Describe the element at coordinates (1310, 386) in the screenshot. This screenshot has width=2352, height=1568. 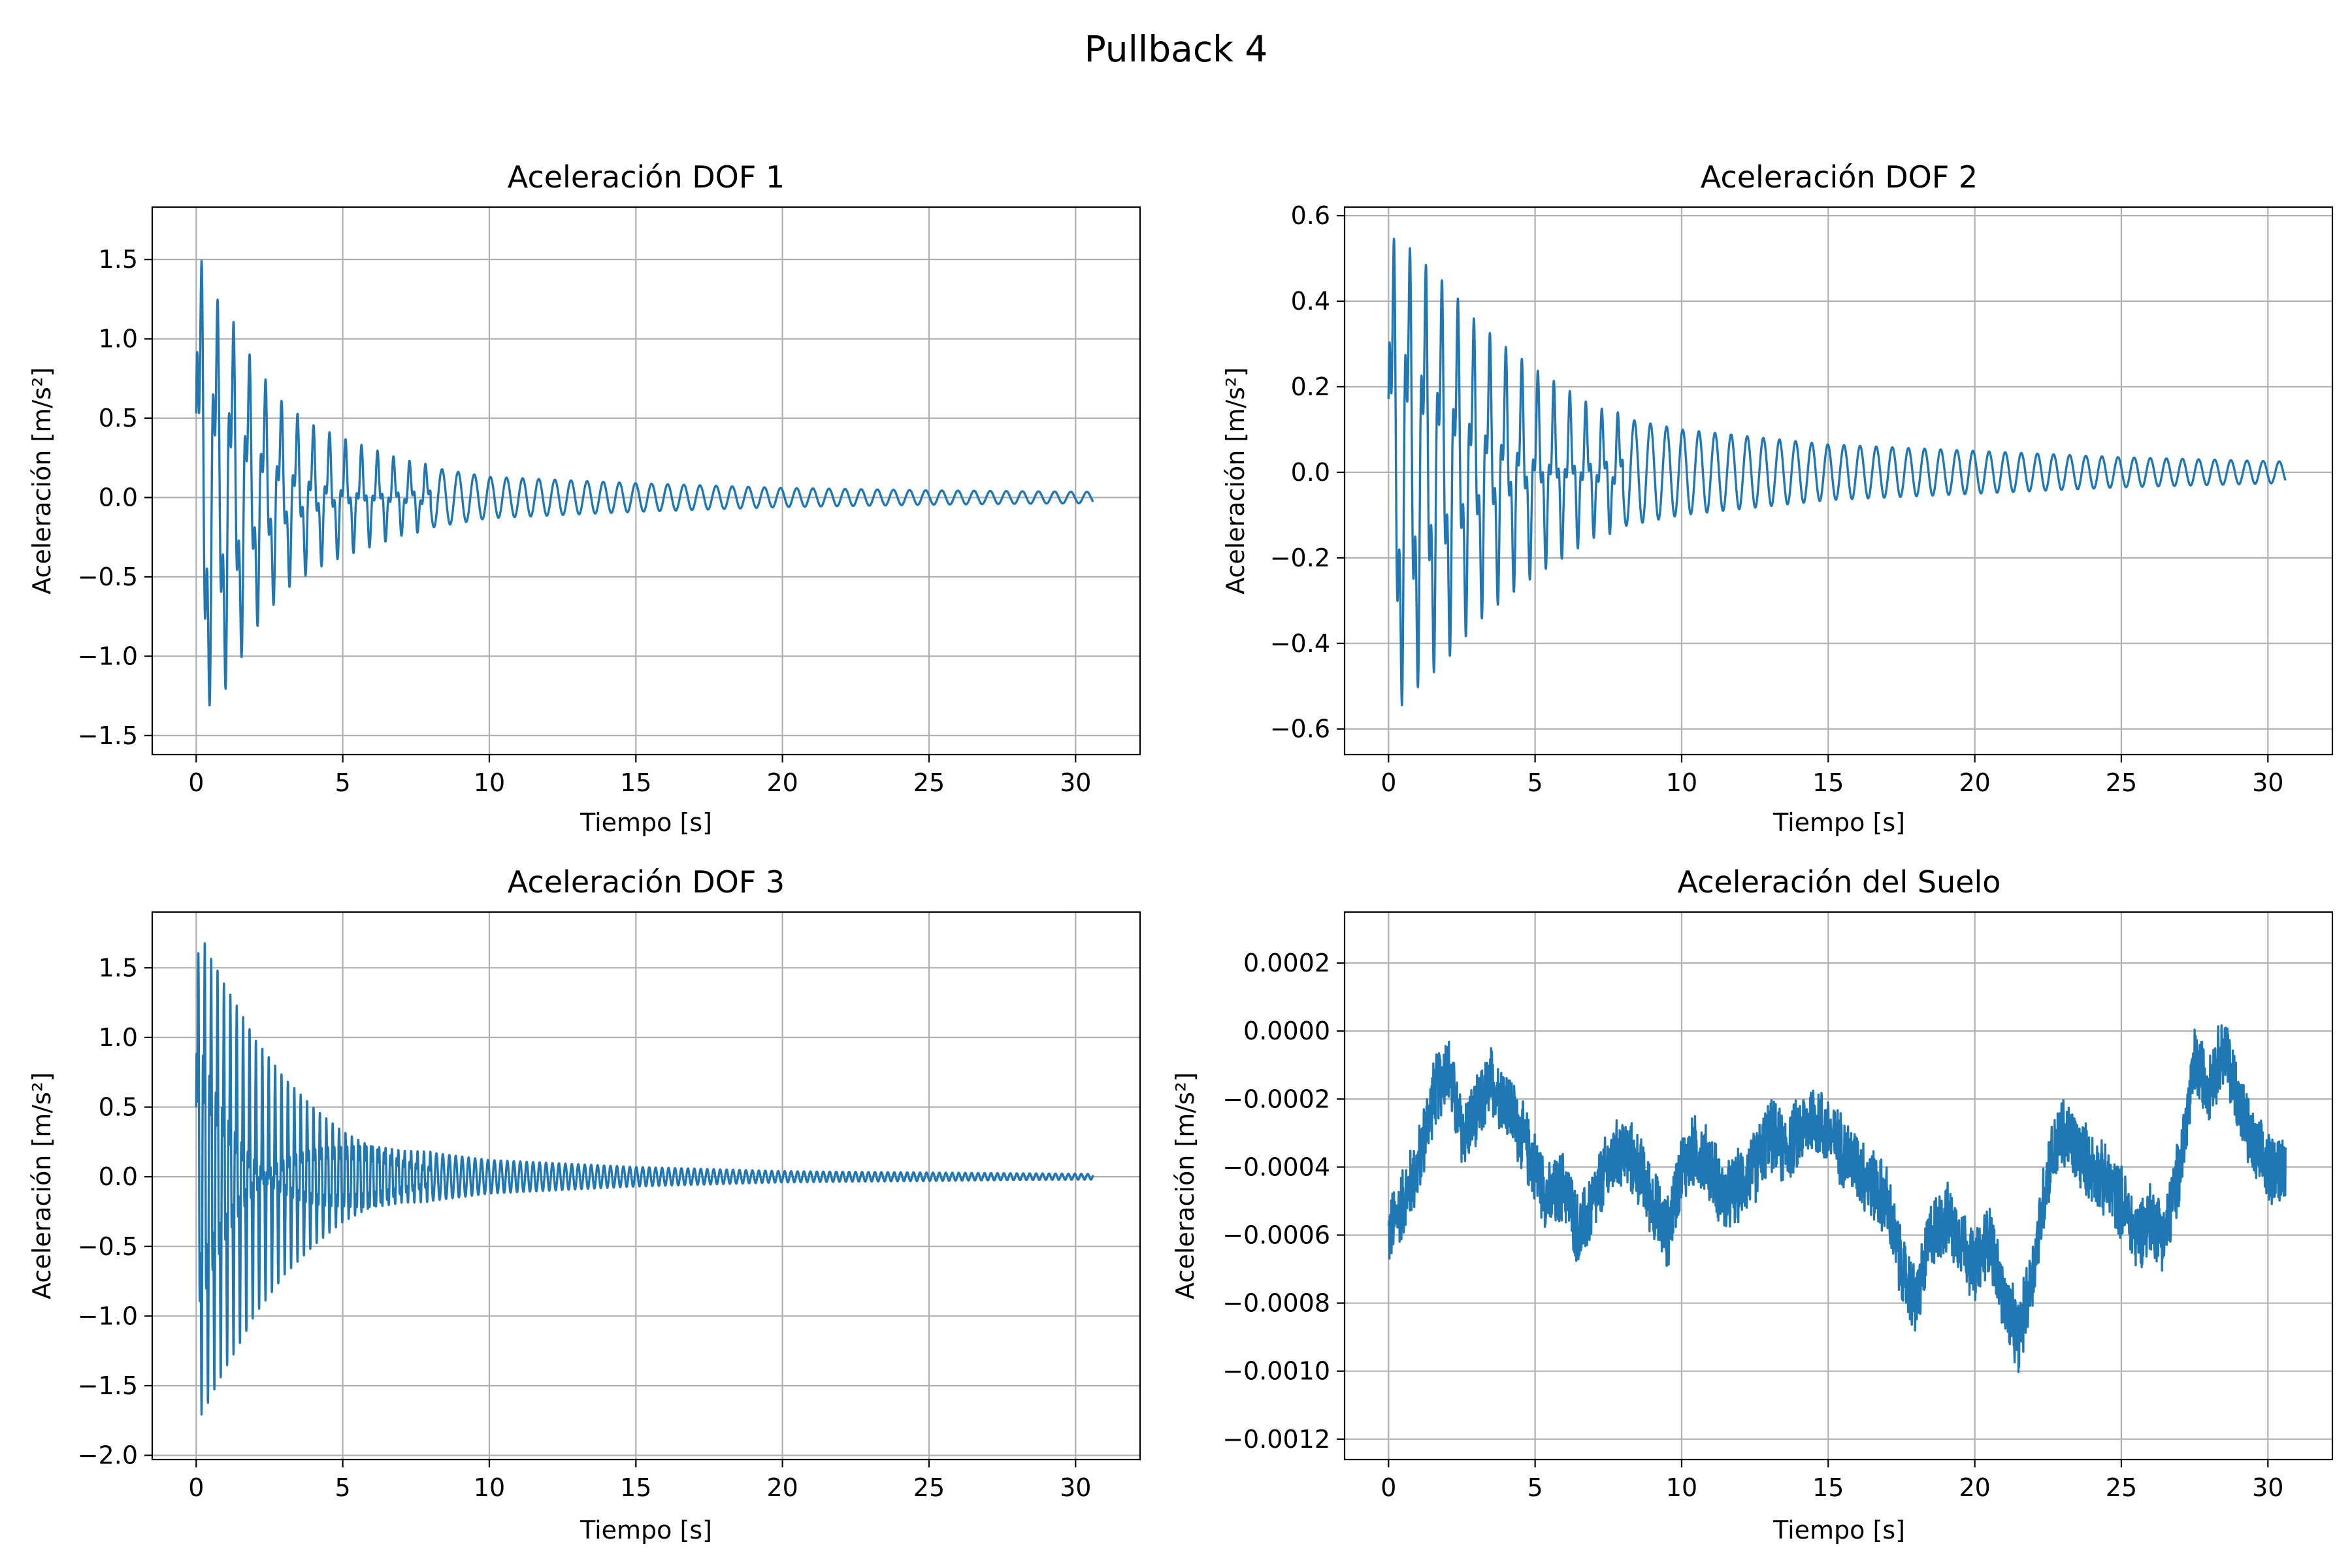
I see `y-tick-label: 0.2` at that location.